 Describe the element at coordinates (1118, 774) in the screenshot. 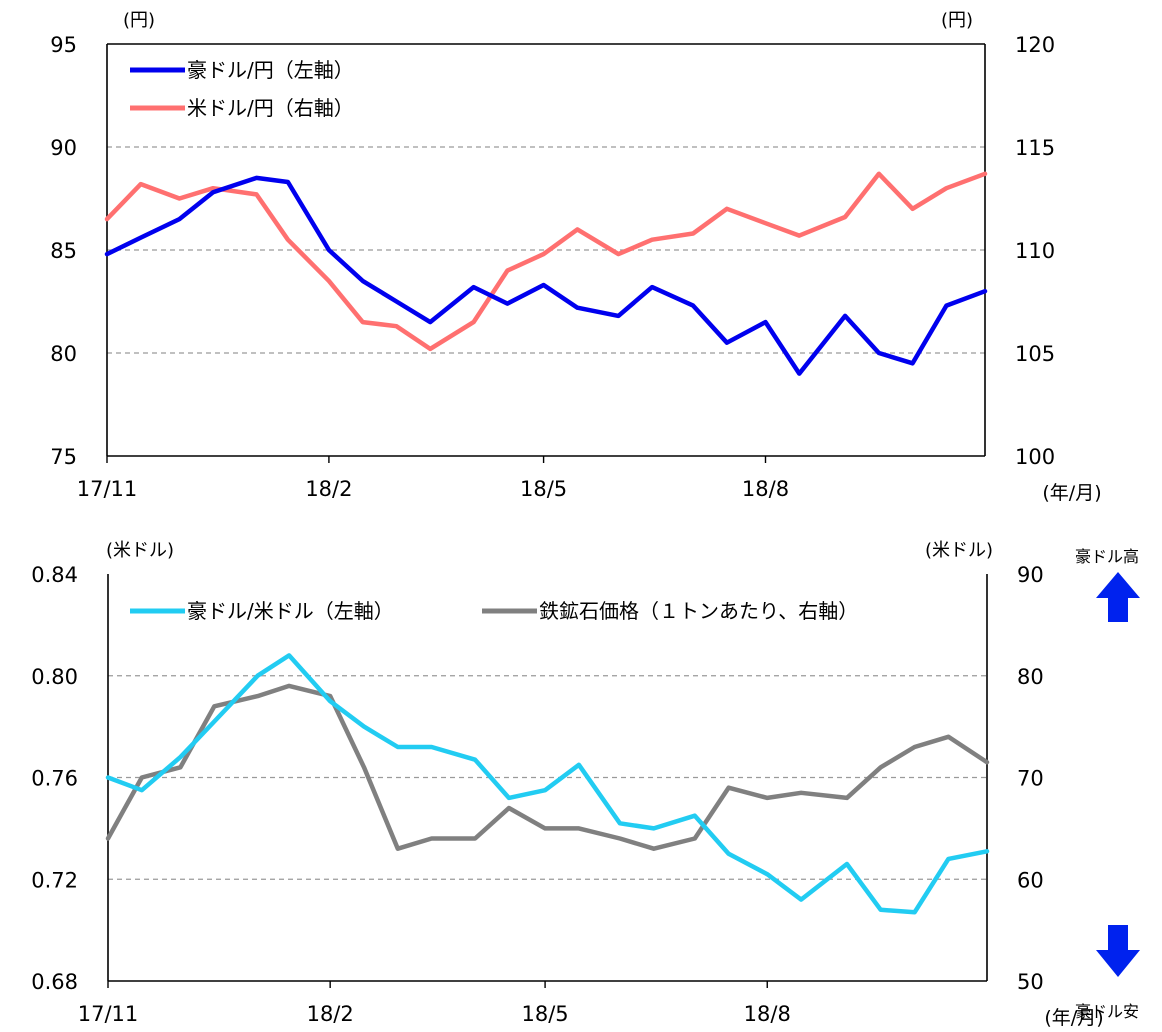

I see `side-arrows` at that location.